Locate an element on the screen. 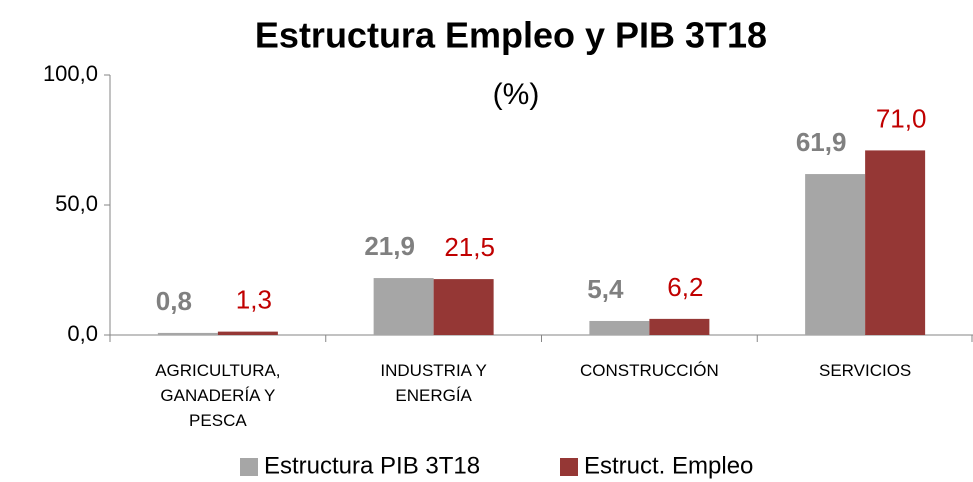  value-label: 1,3 is located at coordinates (254, 299).